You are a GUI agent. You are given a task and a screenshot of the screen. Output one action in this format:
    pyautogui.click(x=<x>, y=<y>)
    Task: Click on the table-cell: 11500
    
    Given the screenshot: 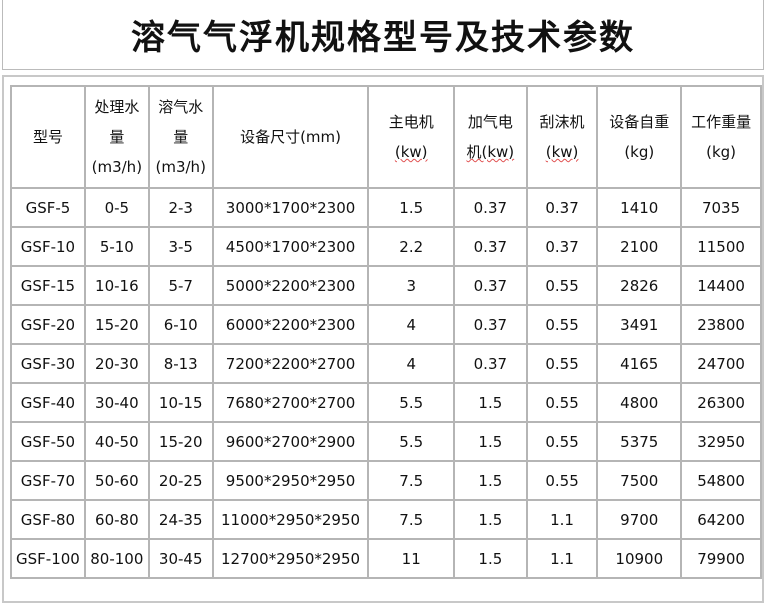 What is the action you would take?
    pyautogui.click(x=721, y=246)
    